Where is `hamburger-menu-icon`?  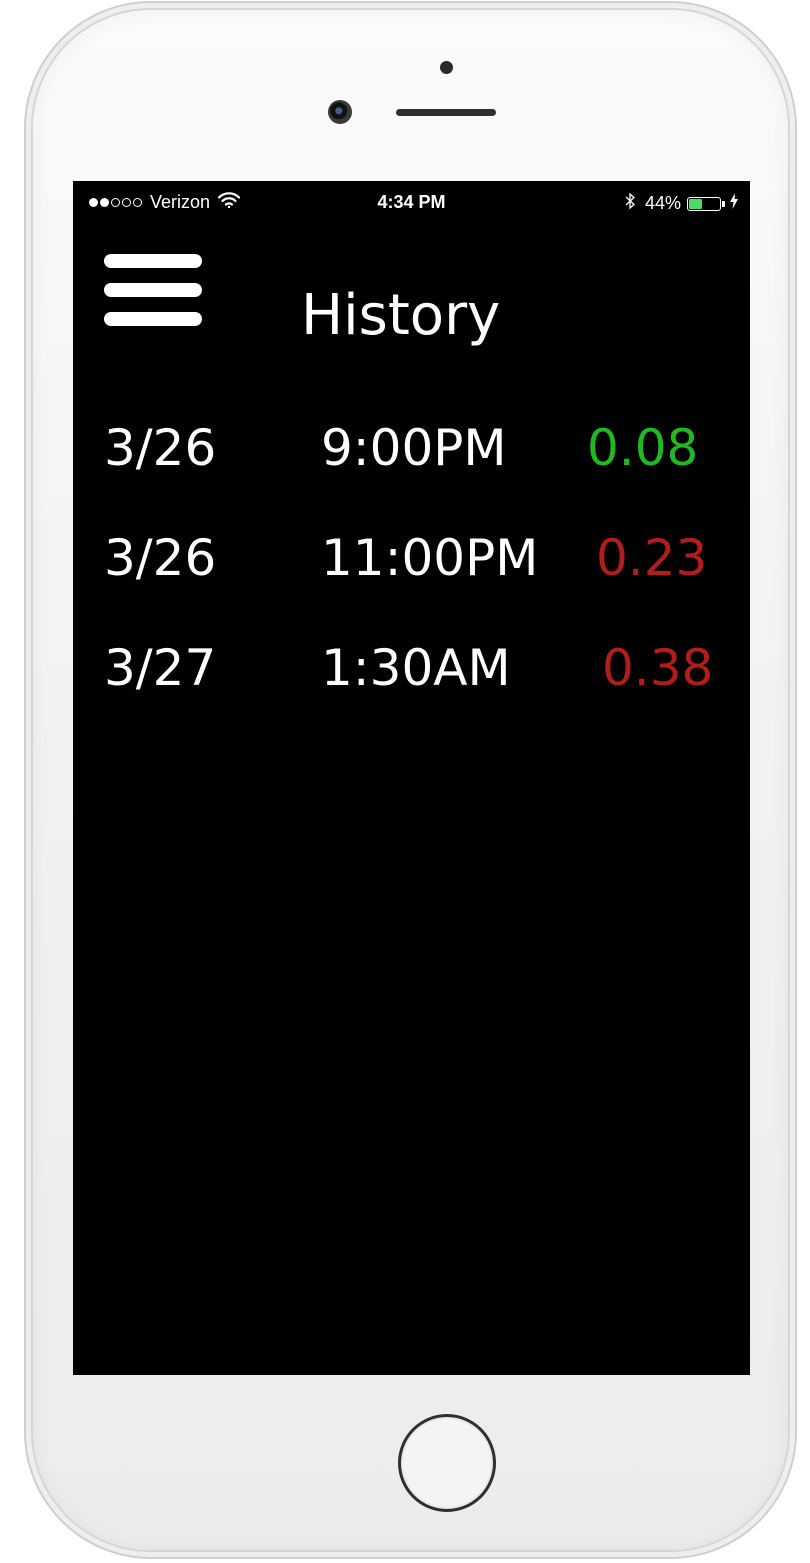
hamburger-menu-icon is located at coordinates (153, 290).